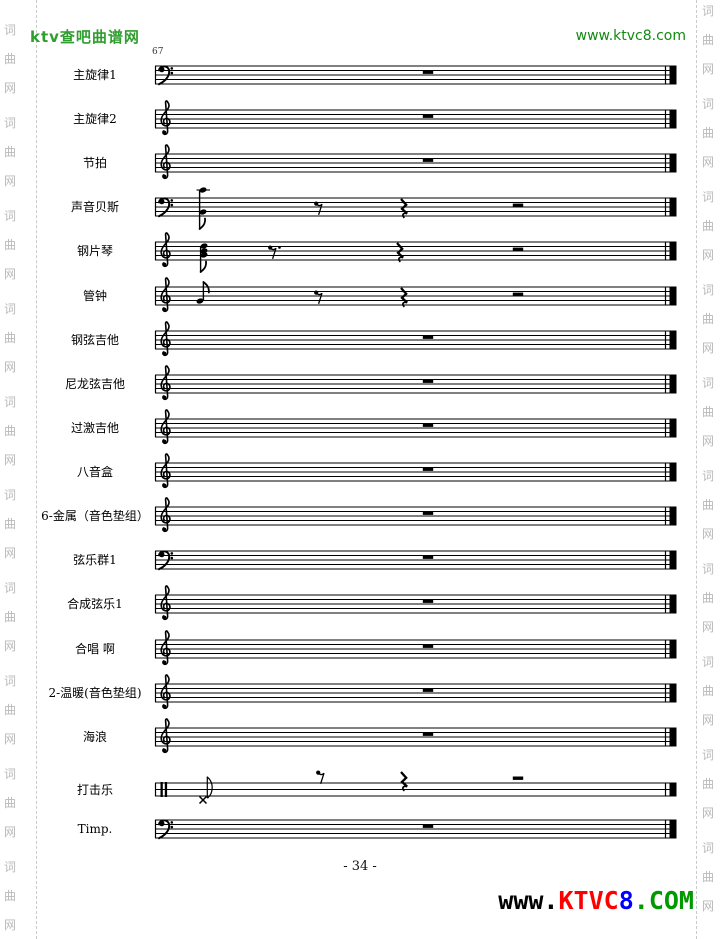  I want to click on footer-logo-segment: 8, so click(626, 900).